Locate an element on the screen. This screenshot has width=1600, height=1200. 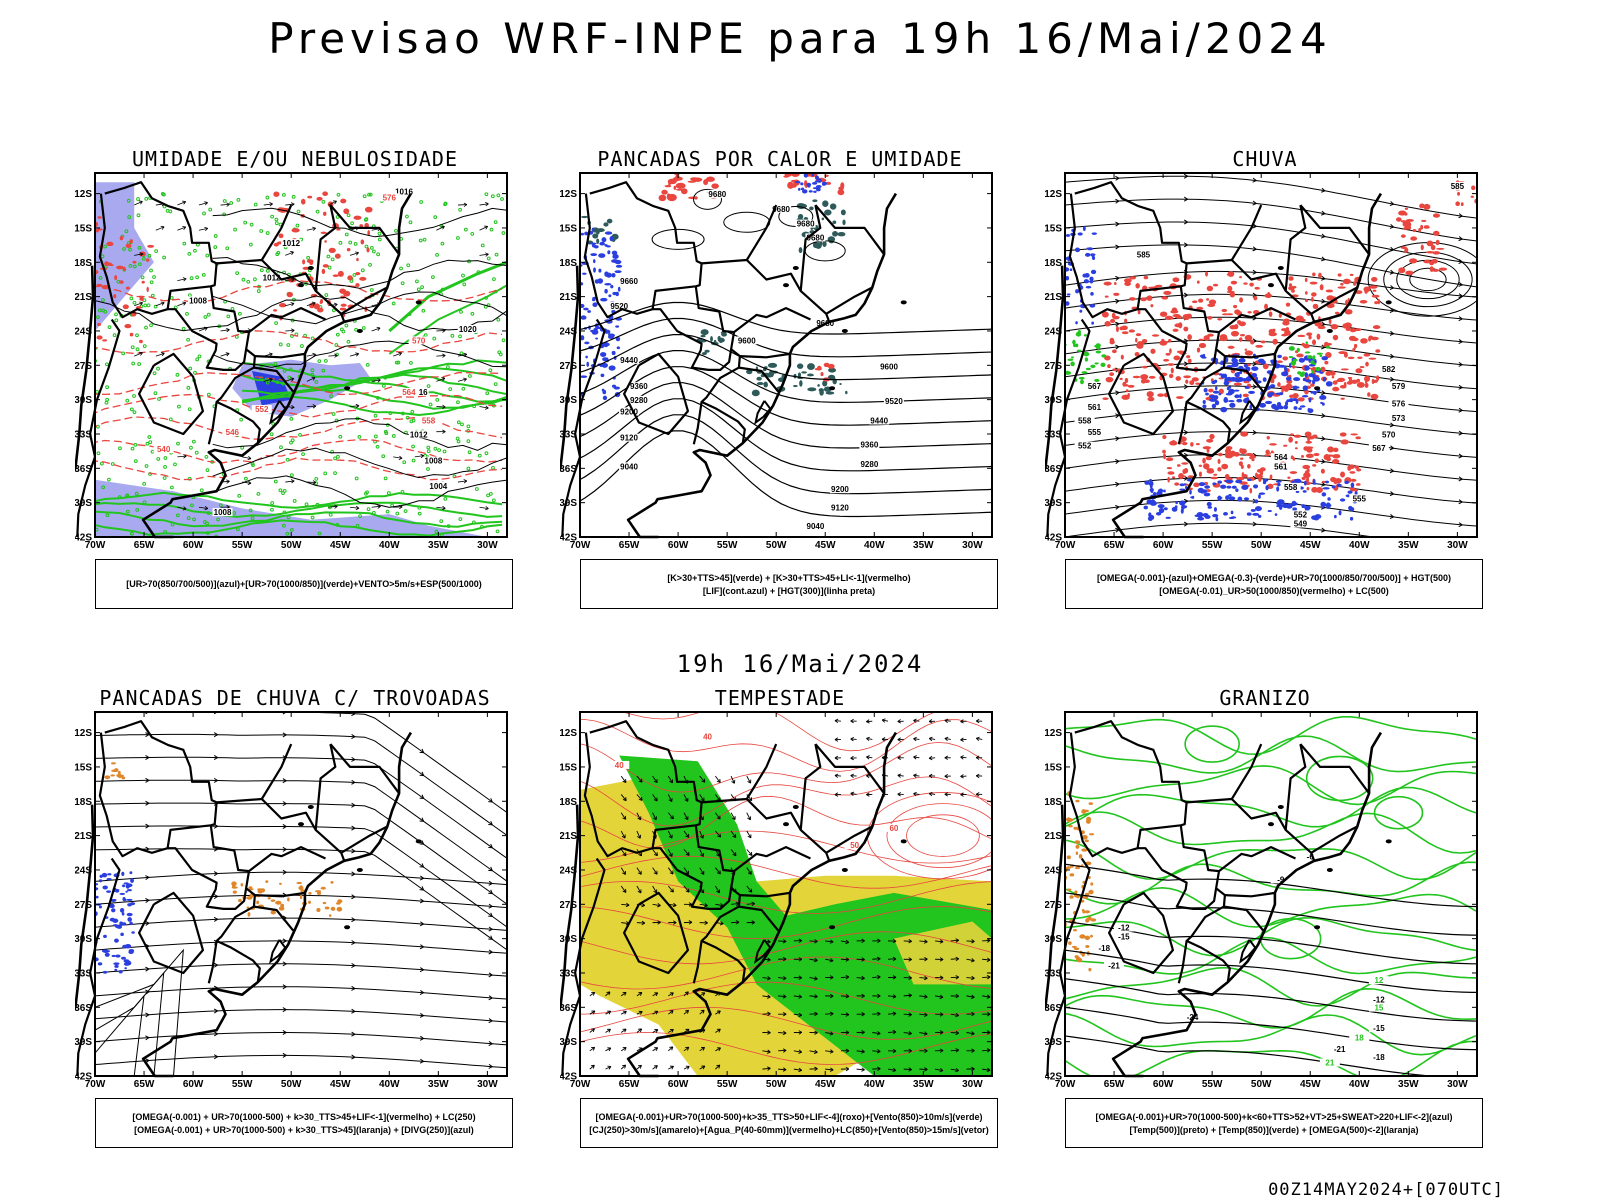
lake-marker is located at coordinates (1317, 388).